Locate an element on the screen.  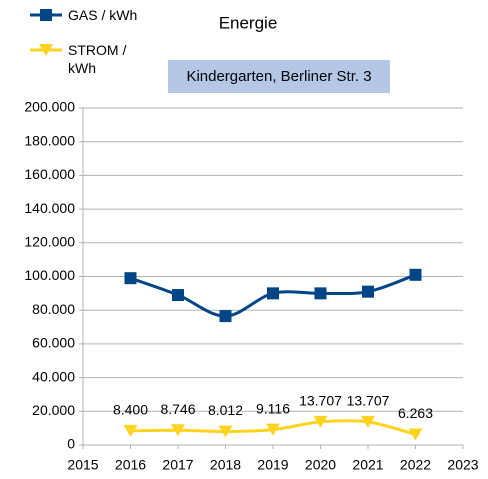
x-tick-label: 2020 is located at coordinates (320, 465).